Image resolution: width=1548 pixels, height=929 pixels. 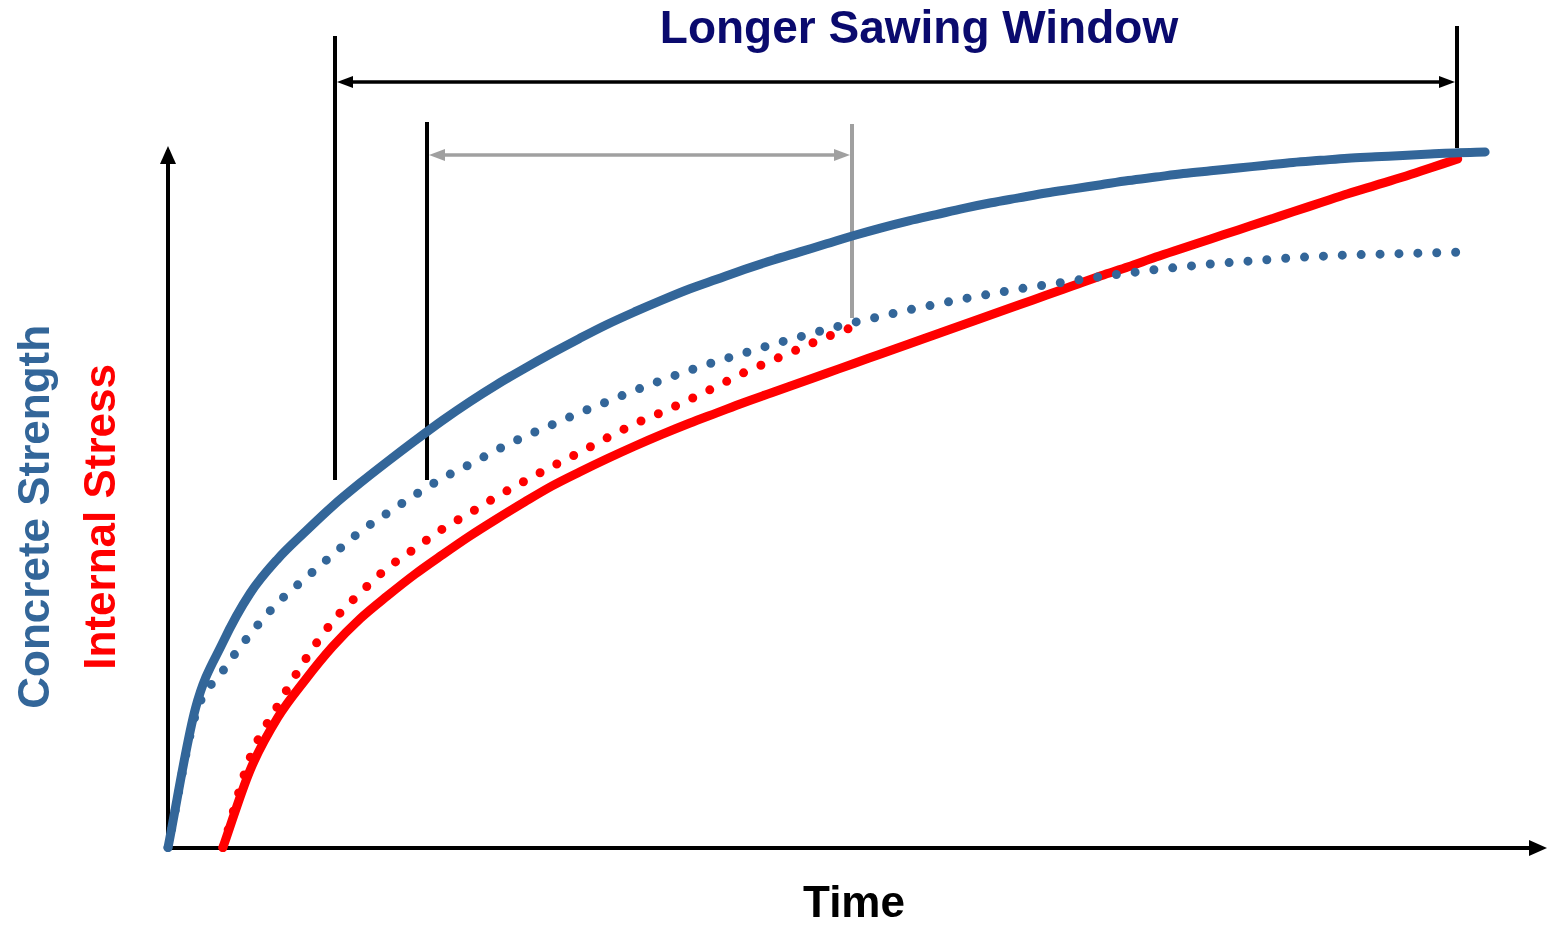 What do you see at coordinates (854, 901) in the screenshot?
I see `x-axis-title: Time` at bounding box center [854, 901].